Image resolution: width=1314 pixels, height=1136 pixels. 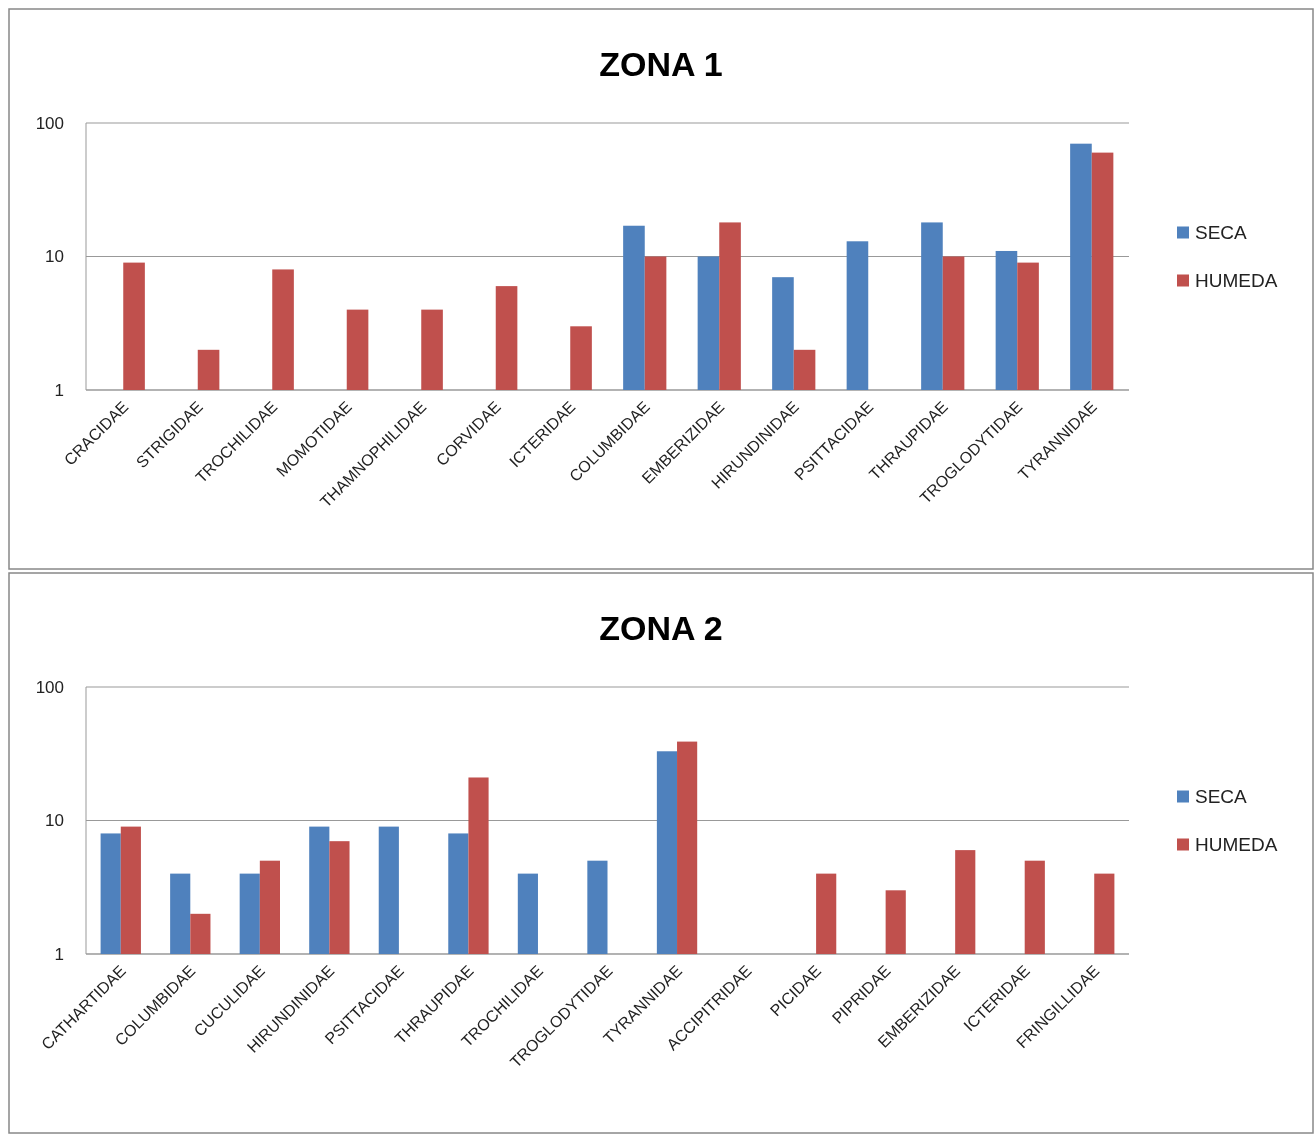 I want to click on chart-title: ZONA 2, so click(x=661, y=628).